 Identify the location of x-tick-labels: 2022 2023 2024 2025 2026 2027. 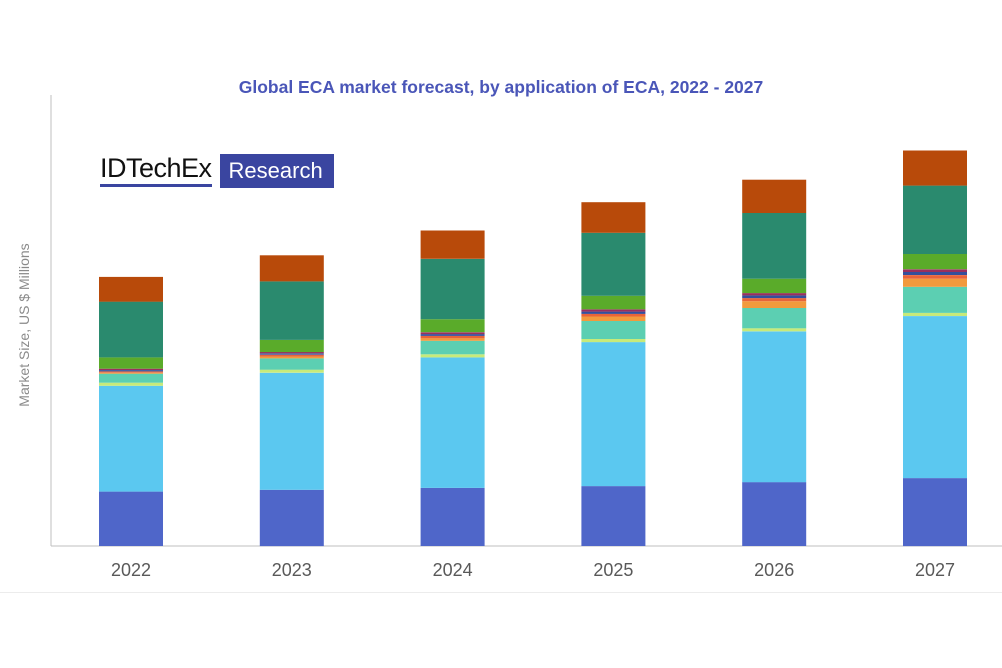
(533, 570).